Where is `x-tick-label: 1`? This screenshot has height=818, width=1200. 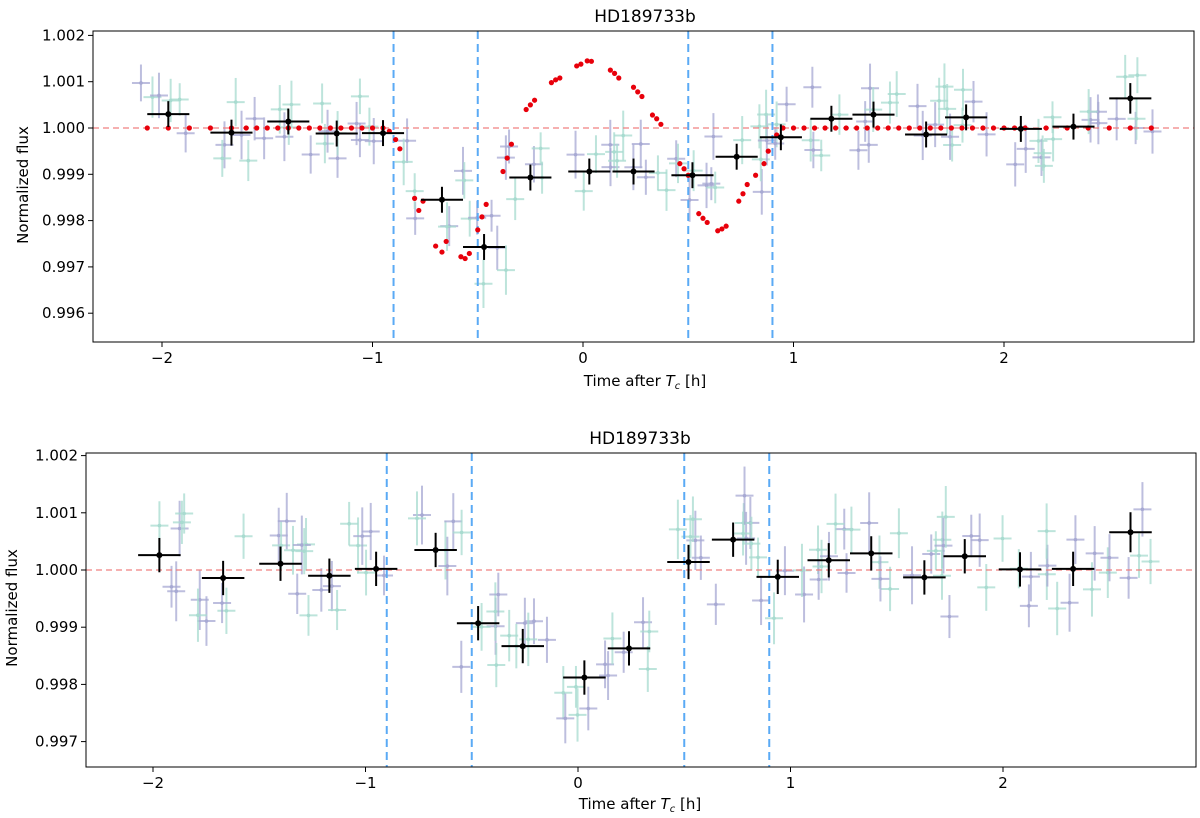 x-tick-label: 1 is located at coordinates (794, 358).